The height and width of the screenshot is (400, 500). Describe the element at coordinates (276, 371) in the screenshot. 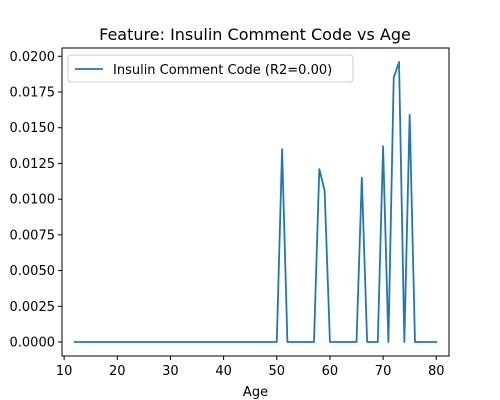

I see `x-tick-label: 50` at that location.